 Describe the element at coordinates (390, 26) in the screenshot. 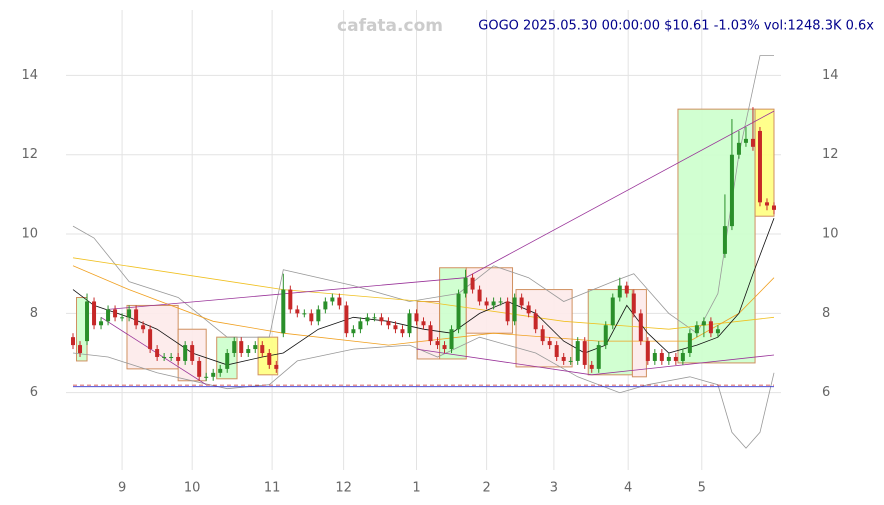

I see `watermark: cafata.com` at that location.